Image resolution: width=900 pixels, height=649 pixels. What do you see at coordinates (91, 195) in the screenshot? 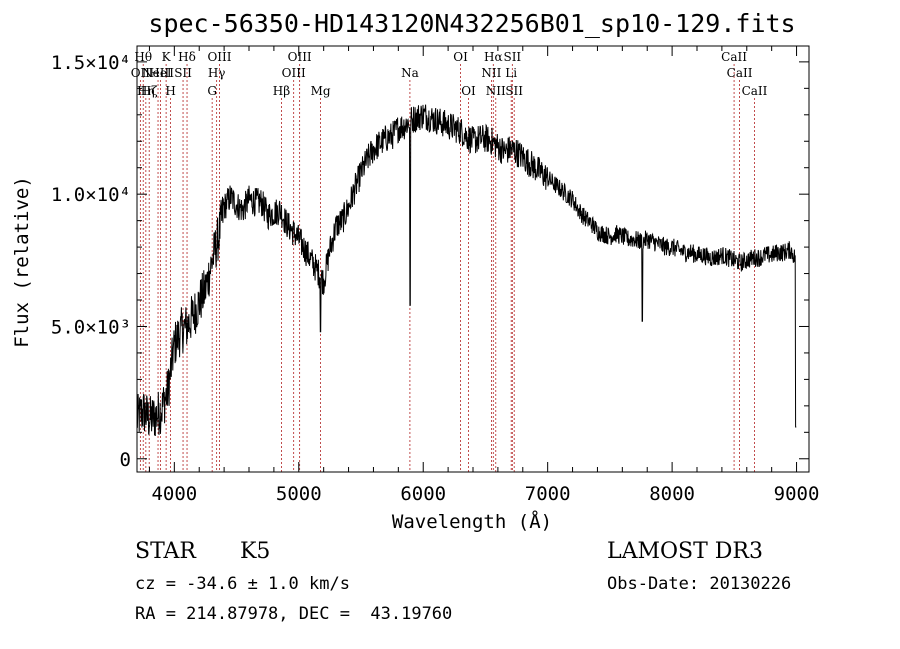
I see `y-tick-label: 1.0×10⁴` at bounding box center [91, 195].